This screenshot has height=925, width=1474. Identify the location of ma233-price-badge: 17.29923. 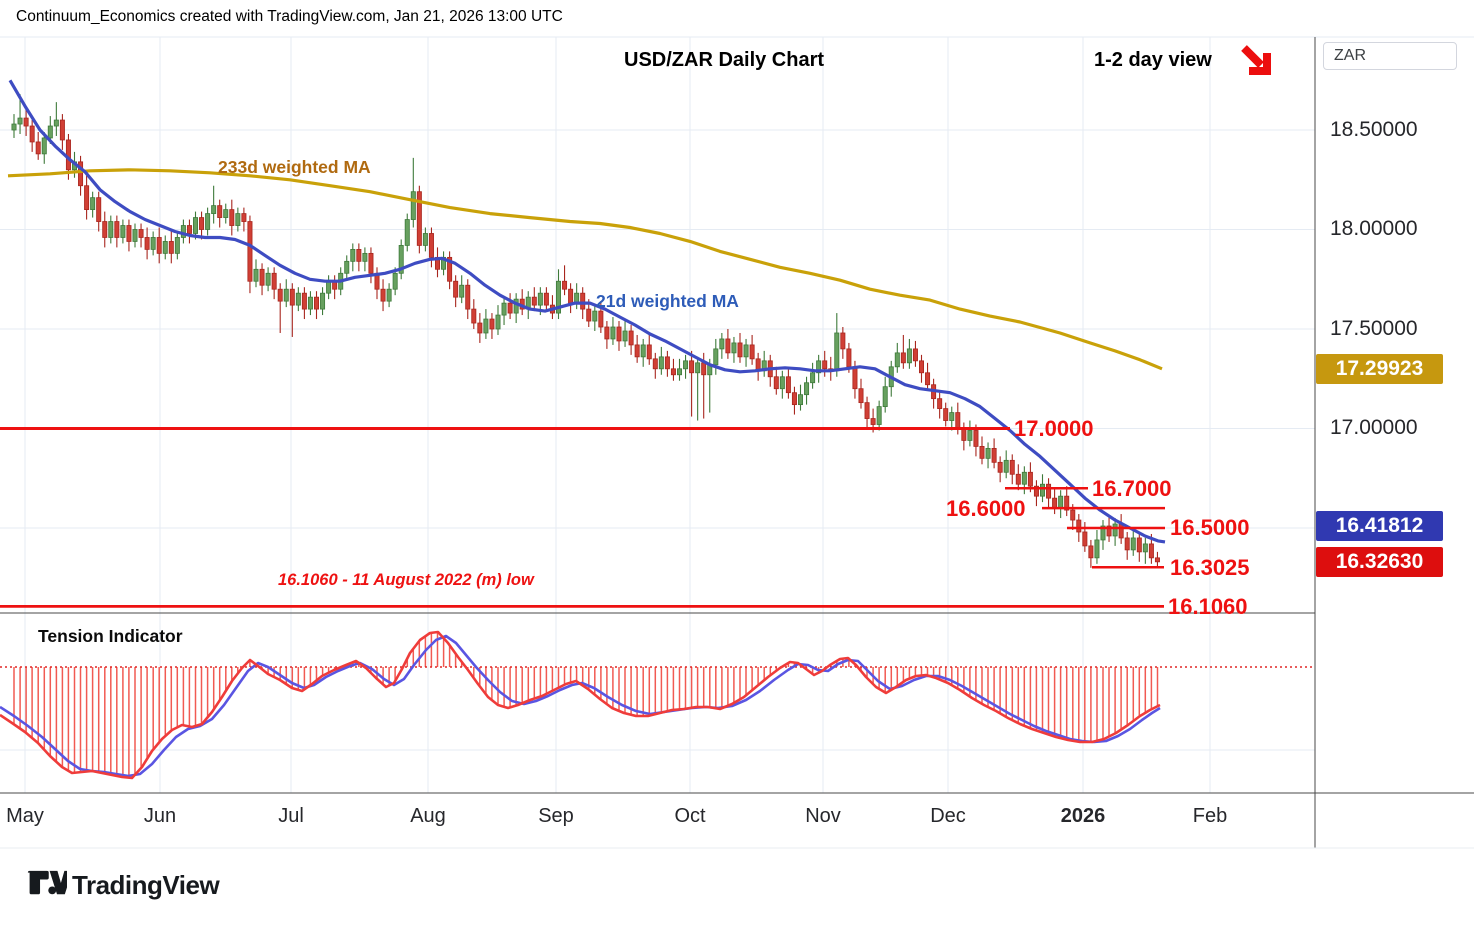
(1379, 369).